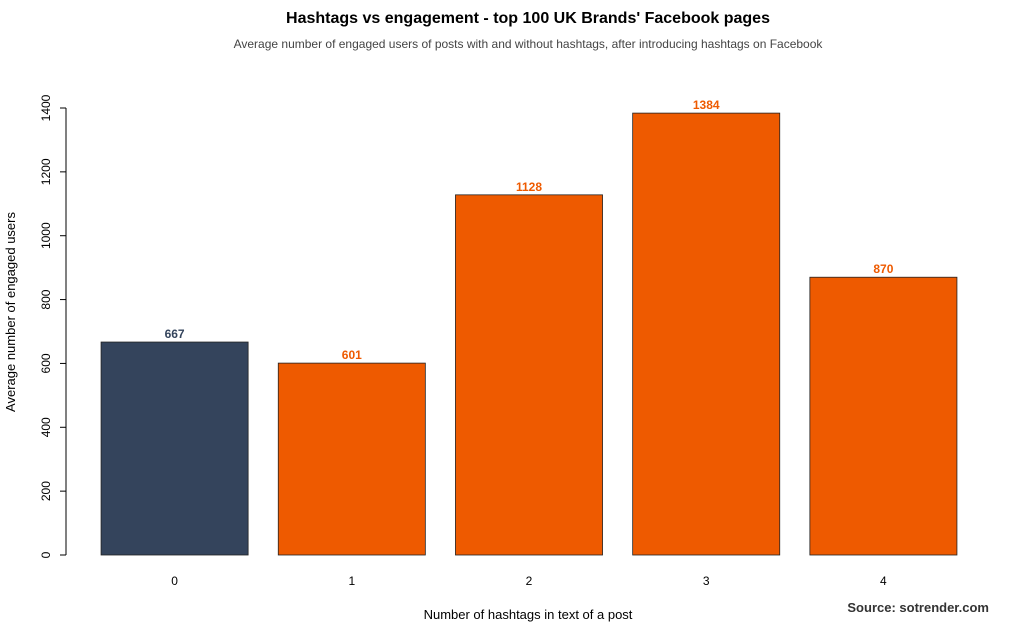 Image resolution: width=1024 pixels, height=640 pixels. I want to click on y-tick-label: 0, so click(46, 554).